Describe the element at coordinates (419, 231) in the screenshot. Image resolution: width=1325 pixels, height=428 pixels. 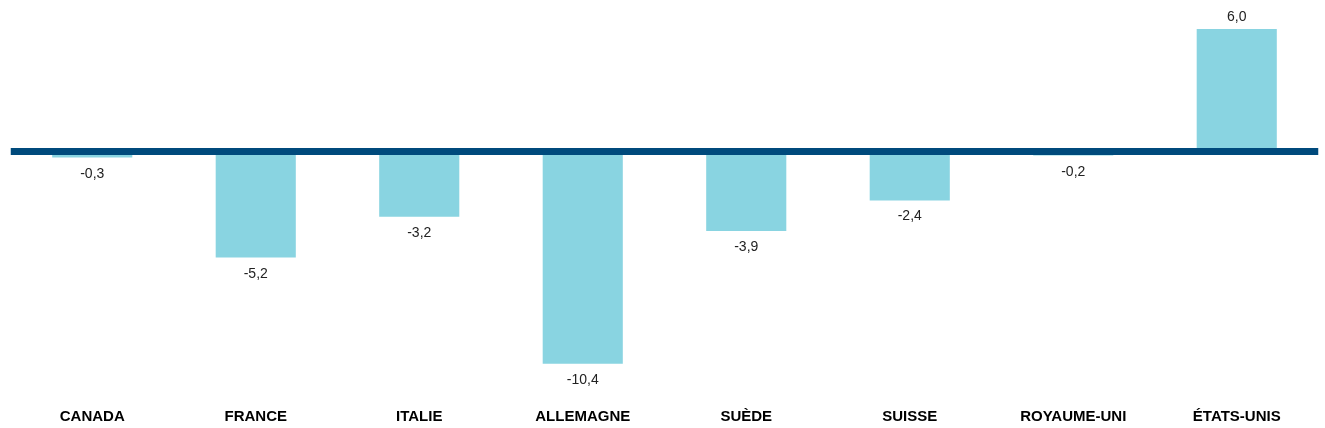
I see `data-label: -3,2` at that location.